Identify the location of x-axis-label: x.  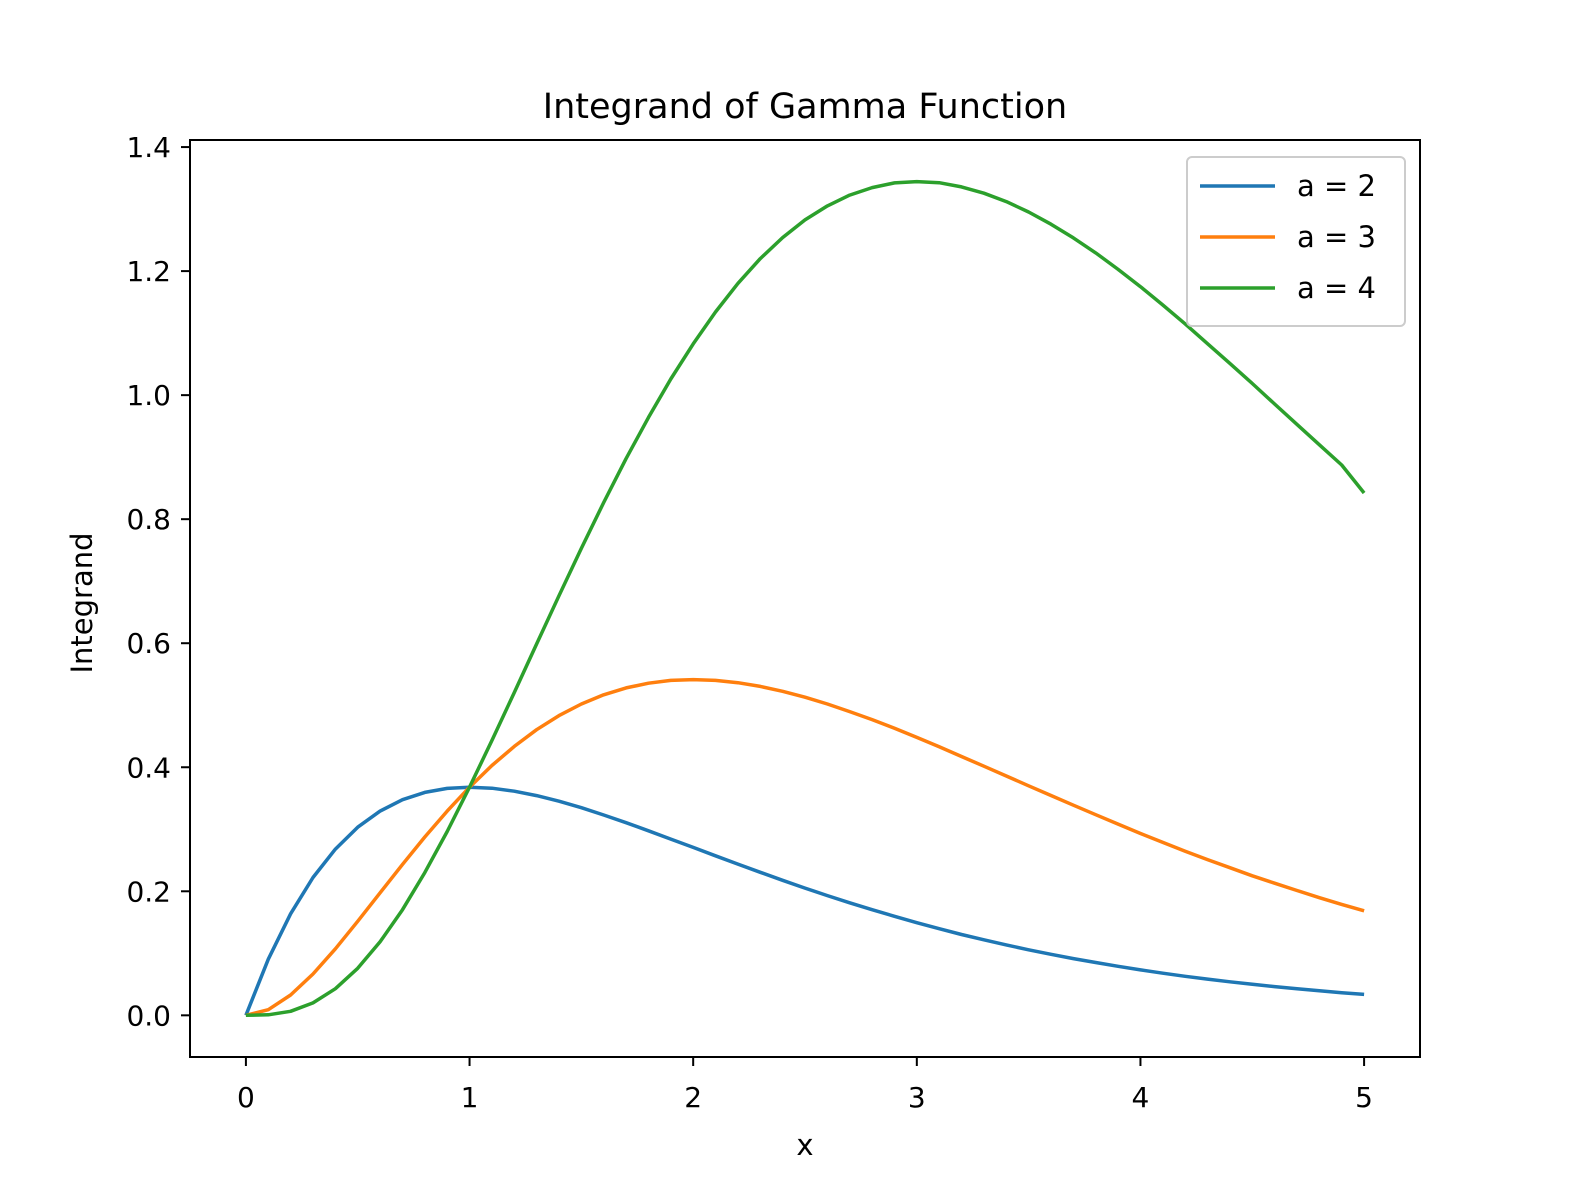
(804, 1145).